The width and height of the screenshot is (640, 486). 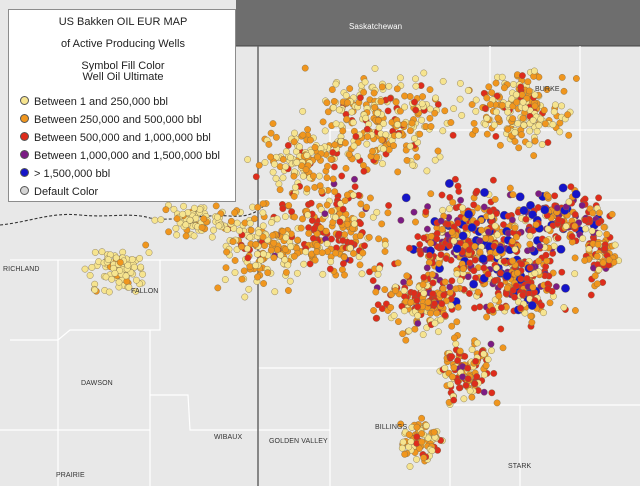 I want to click on label-saskatchewan: Saskatchewan, so click(x=376, y=26).